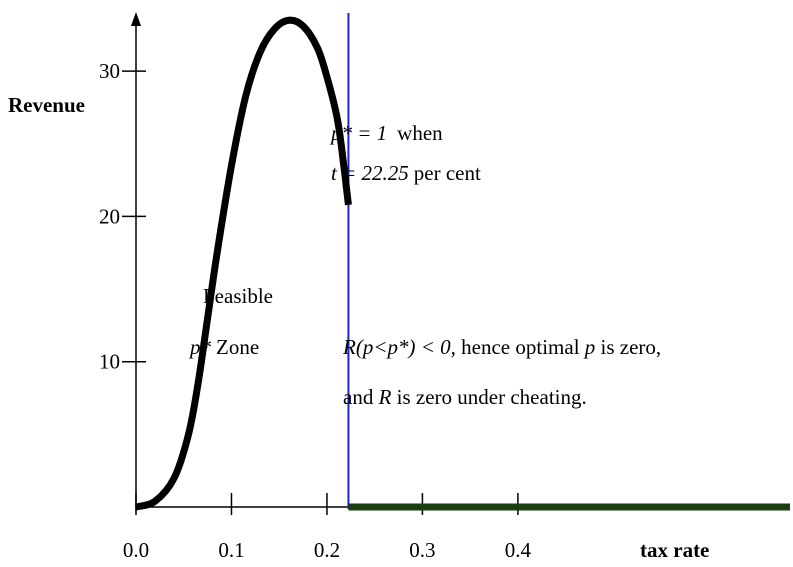  I want to click on y-tick-label: 10, so click(109, 362).